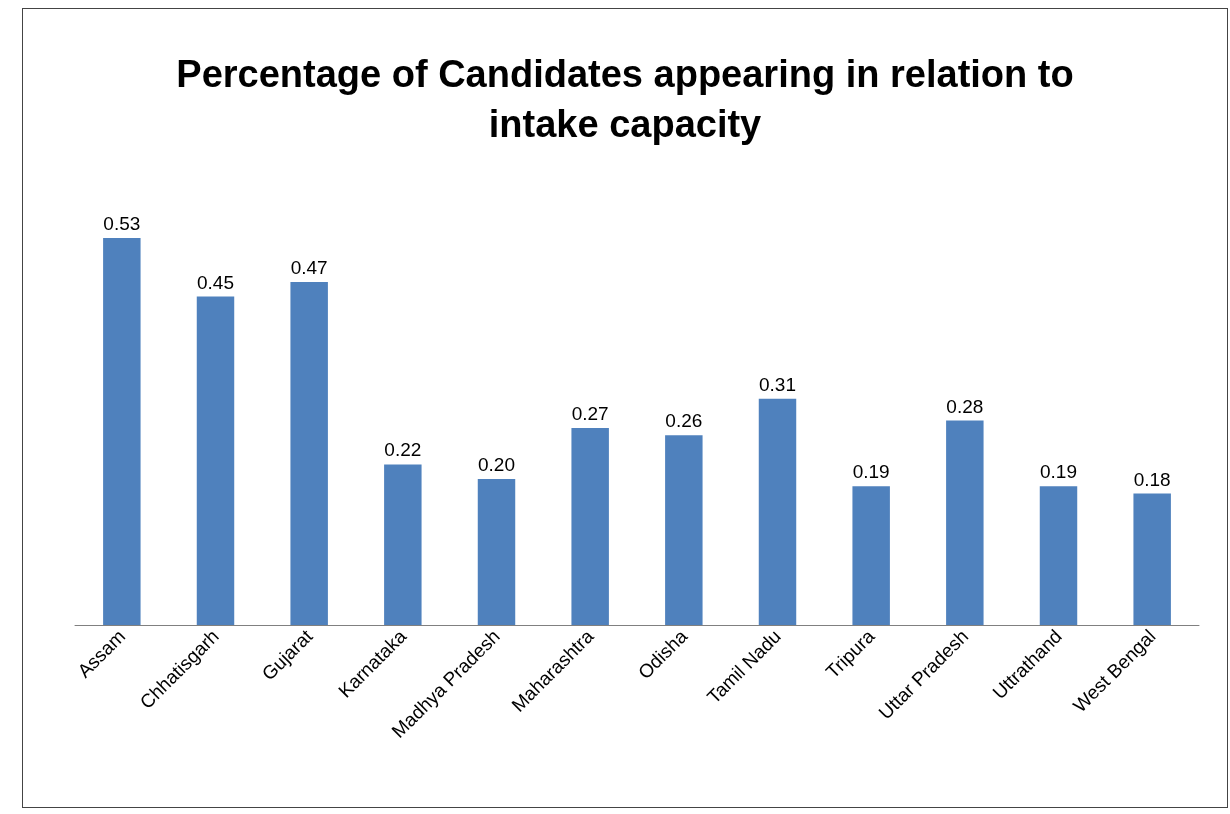 The image size is (1230, 814). I want to click on data-label: 0.31, so click(777, 384).